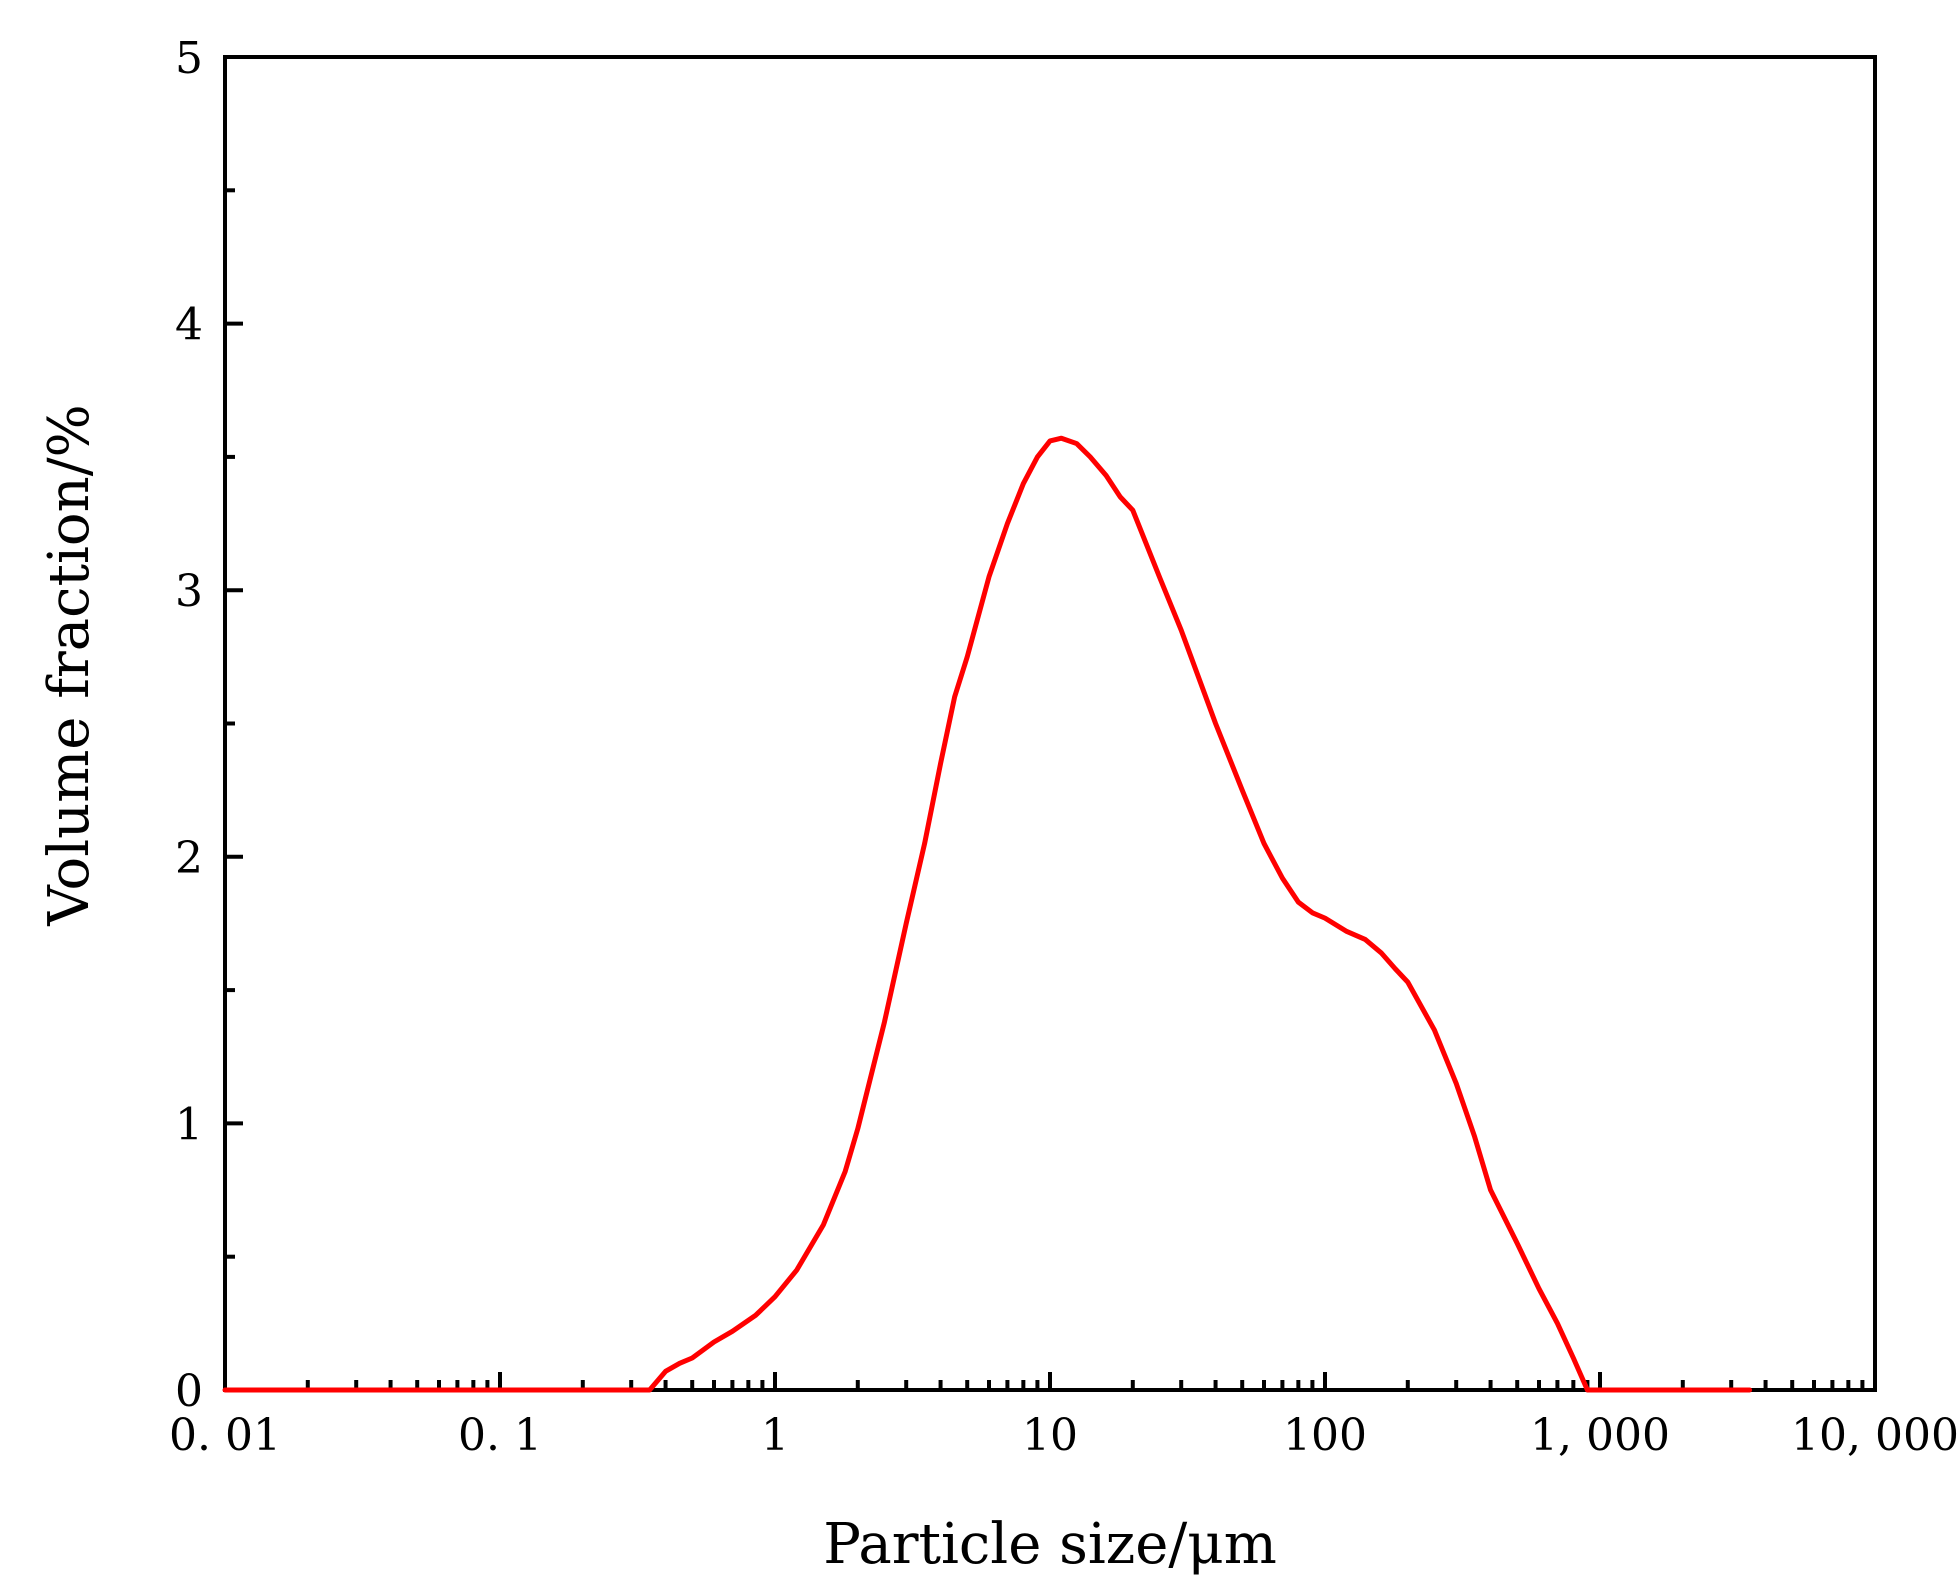 Image resolution: width=1960 pixels, height=1584 pixels. What do you see at coordinates (189, 858) in the screenshot?
I see `y-tick-label: 2` at bounding box center [189, 858].